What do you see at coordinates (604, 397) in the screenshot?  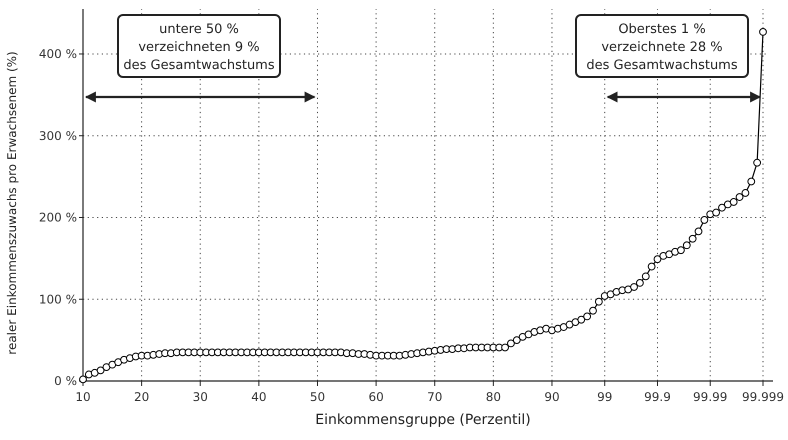 I see `x-tick-label: 99` at bounding box center [604, 397].